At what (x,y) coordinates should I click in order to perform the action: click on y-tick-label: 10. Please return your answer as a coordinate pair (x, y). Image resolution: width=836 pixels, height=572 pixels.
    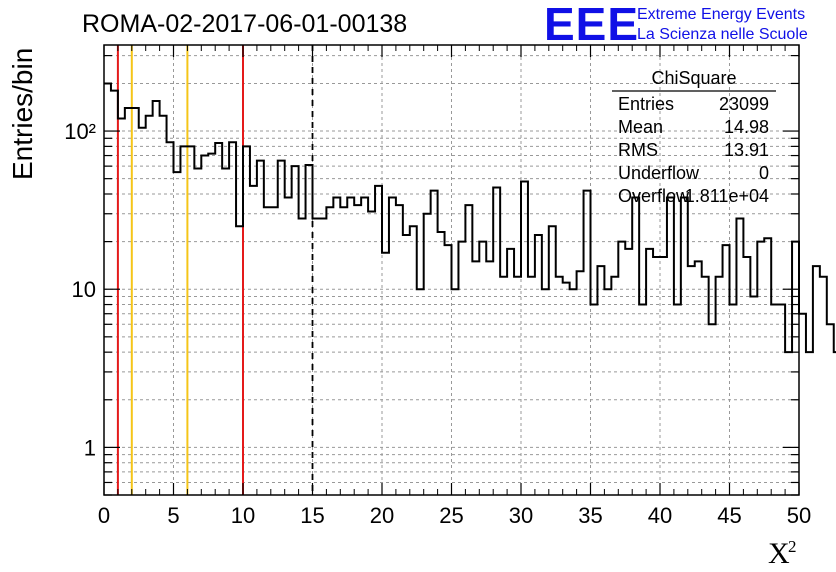
    Looking at the image, I should click on (84, 289).